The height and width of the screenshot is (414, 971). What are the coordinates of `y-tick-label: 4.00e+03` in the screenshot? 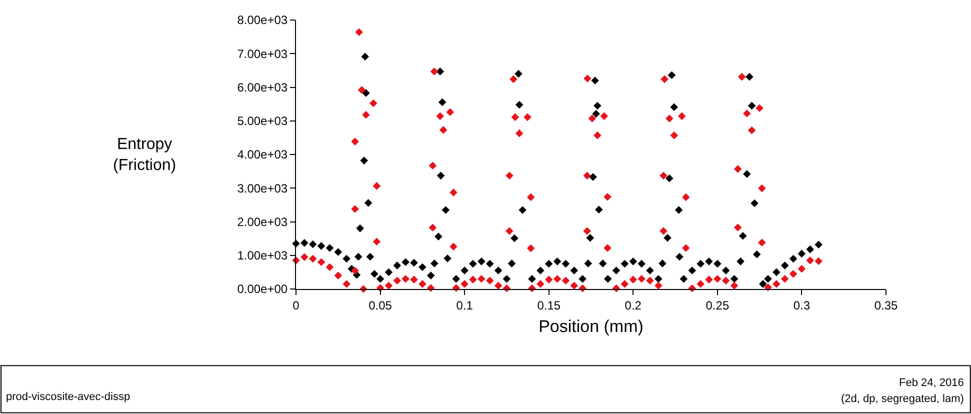 It's located at (262, 155).